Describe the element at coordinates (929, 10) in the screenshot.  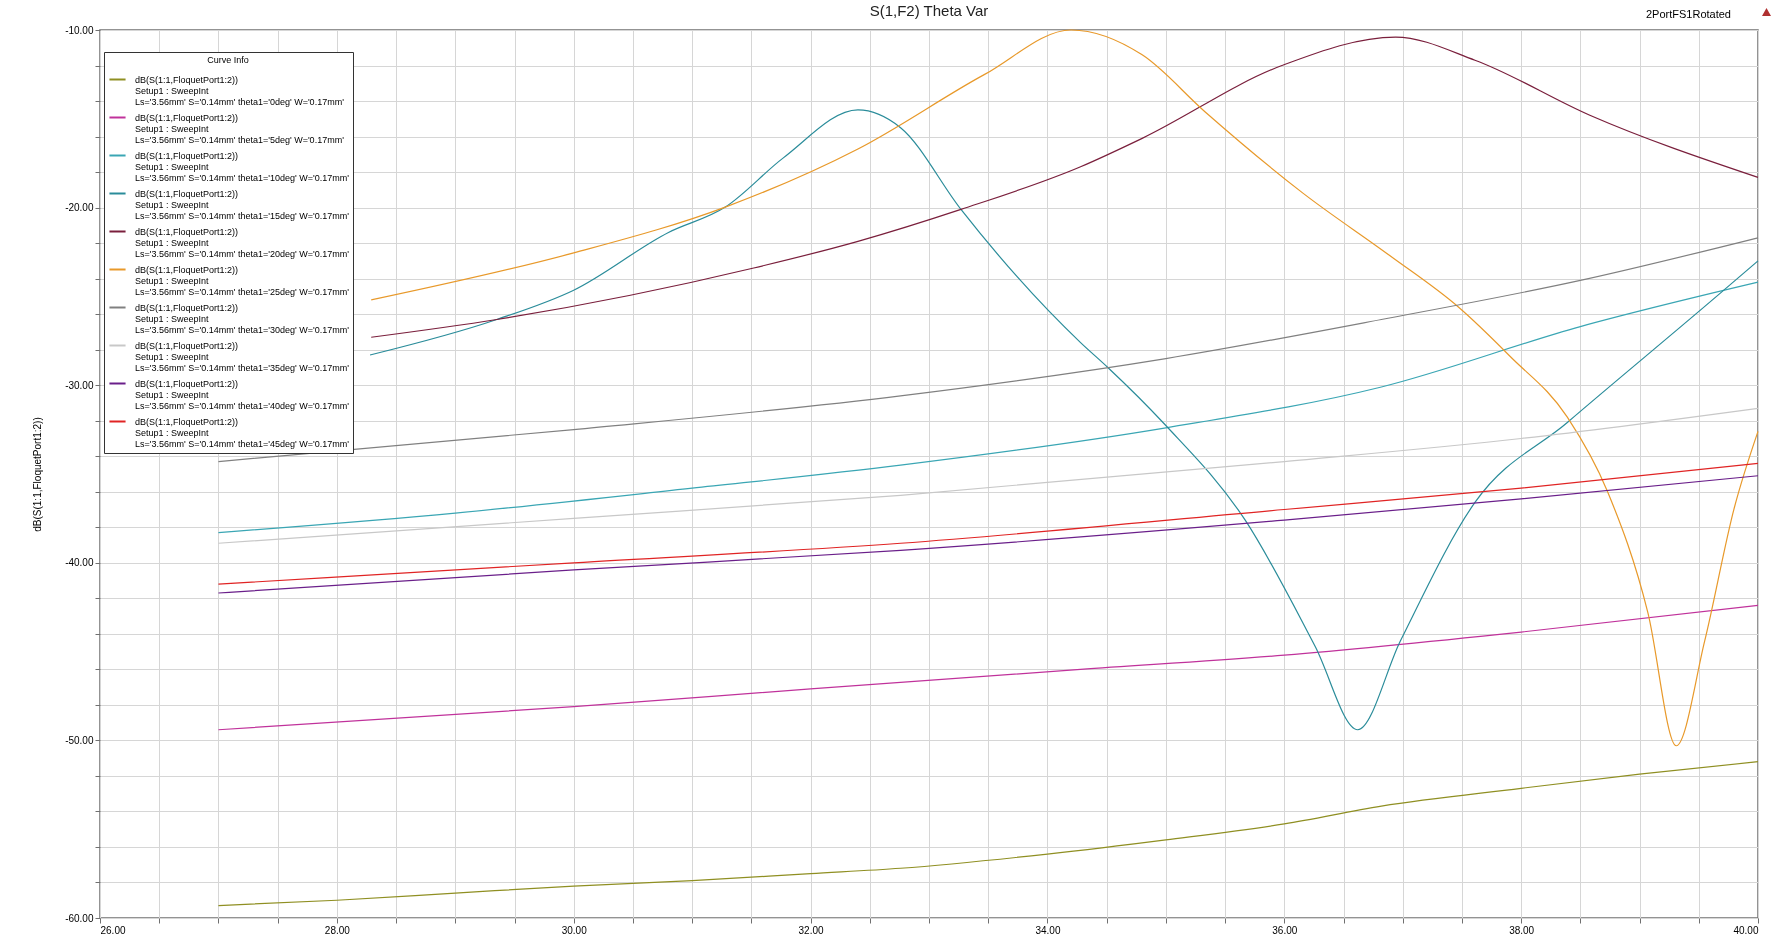
I see `chart-title: S(1,F2) Theta Var` at that location.